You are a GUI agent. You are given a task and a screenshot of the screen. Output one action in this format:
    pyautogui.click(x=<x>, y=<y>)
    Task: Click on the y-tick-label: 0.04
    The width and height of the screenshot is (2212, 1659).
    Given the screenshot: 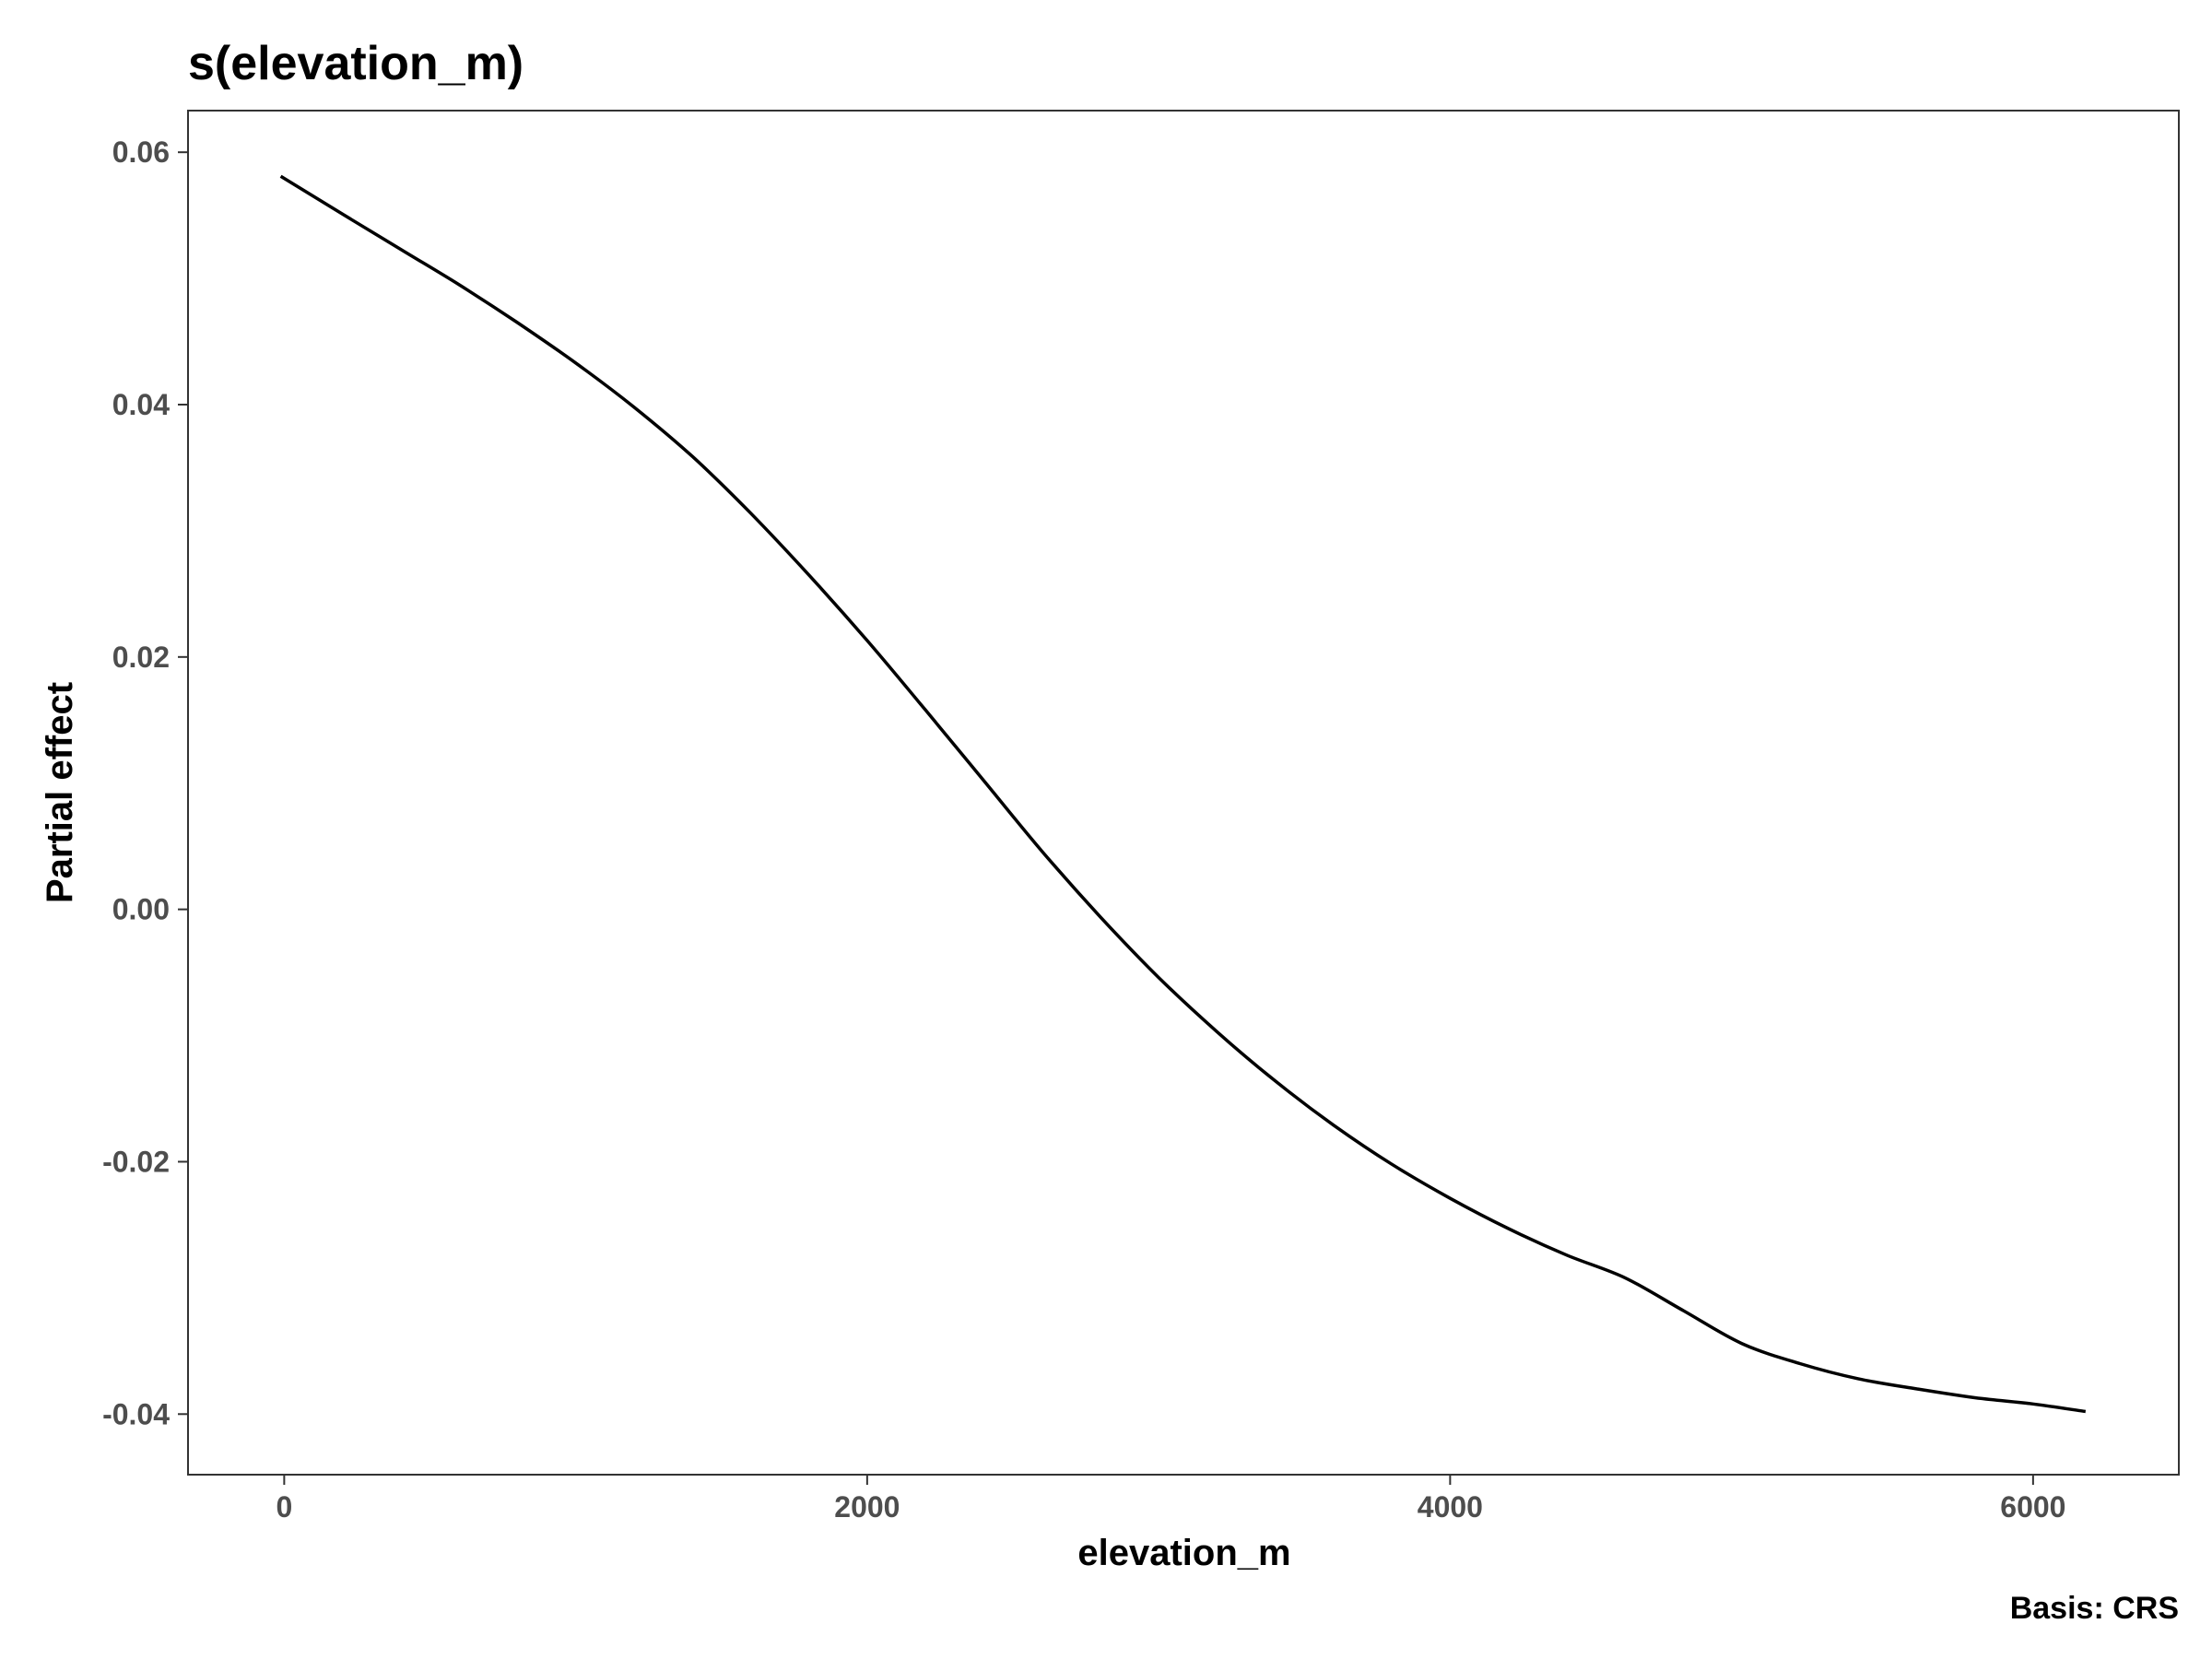 What is the action you would take?
    pyautogui.click(x=141, y=404)
    